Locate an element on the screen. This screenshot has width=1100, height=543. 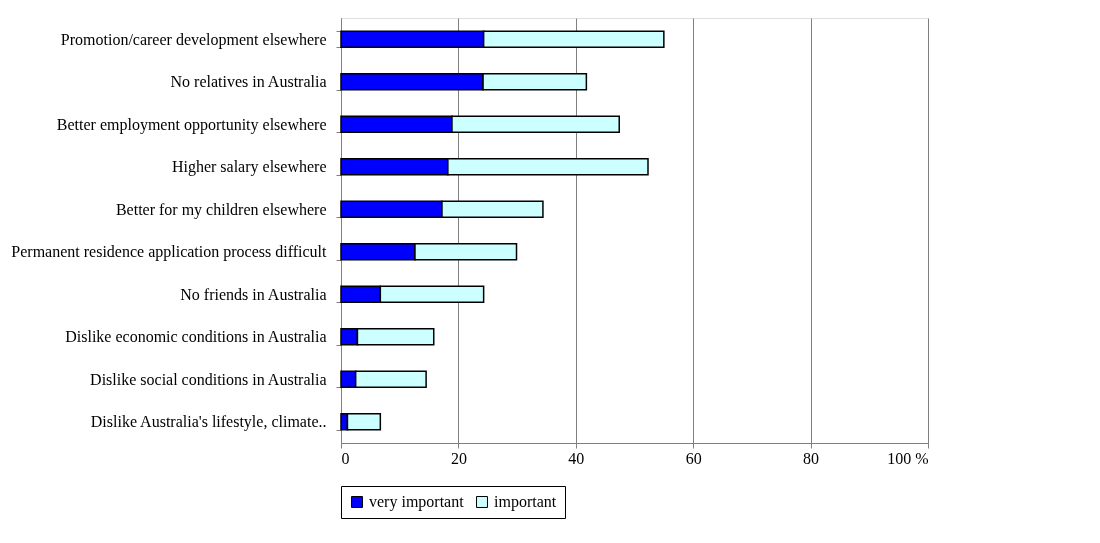
legend-label: important is located at coordinates (525, 502).